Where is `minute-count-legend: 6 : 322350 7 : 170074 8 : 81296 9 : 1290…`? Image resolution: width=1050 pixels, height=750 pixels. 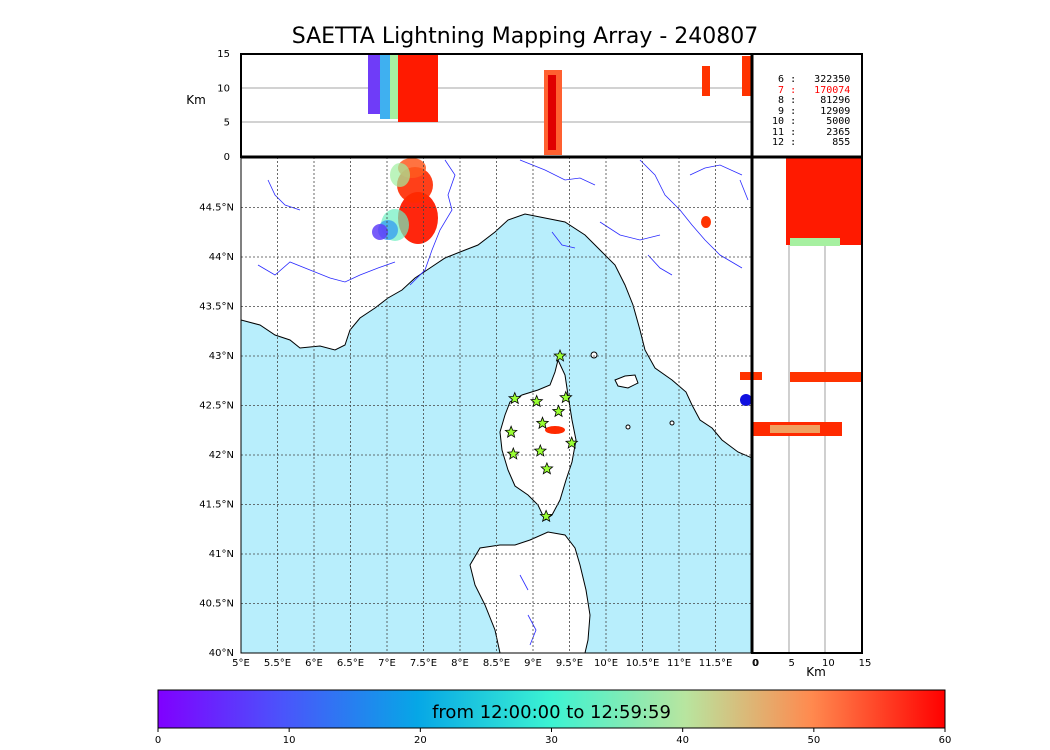
minute-count-legend: 6 : 322350 7 : 170074 8 : 81296 9 : 1290… is located at coordinates (805, 111).